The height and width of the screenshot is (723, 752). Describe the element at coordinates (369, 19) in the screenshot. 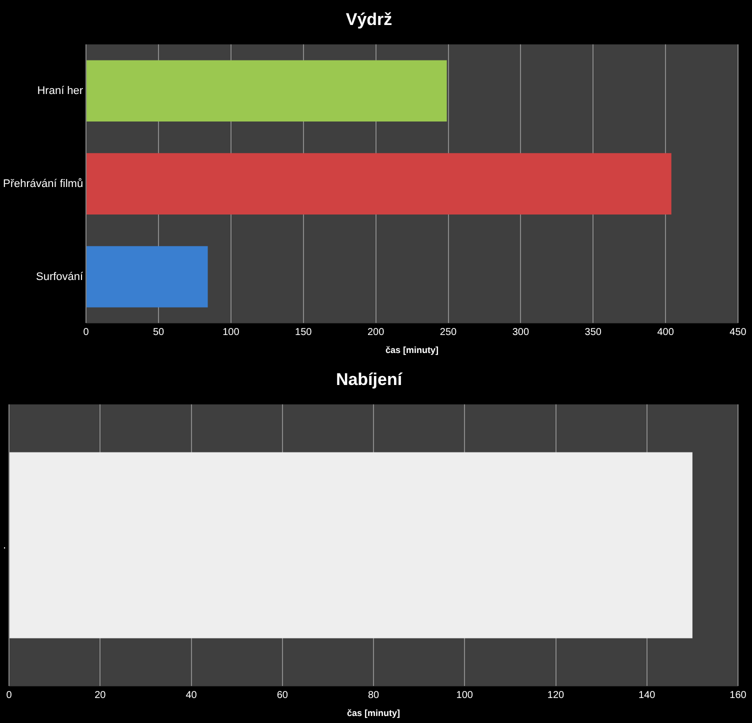

I see `chart-title: Výdrž` at that location.